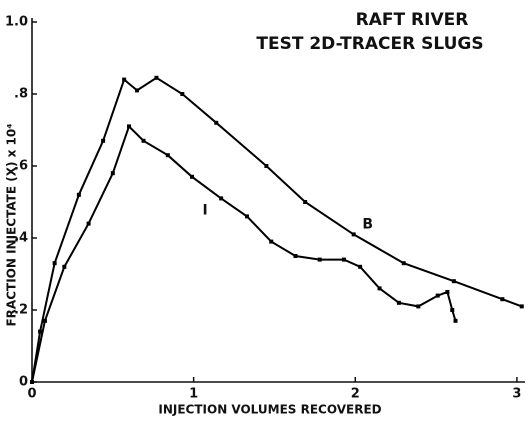 This screenshot has width=529, height=426. I want to click on y-tick-label: 1.0, so click(16, 22).